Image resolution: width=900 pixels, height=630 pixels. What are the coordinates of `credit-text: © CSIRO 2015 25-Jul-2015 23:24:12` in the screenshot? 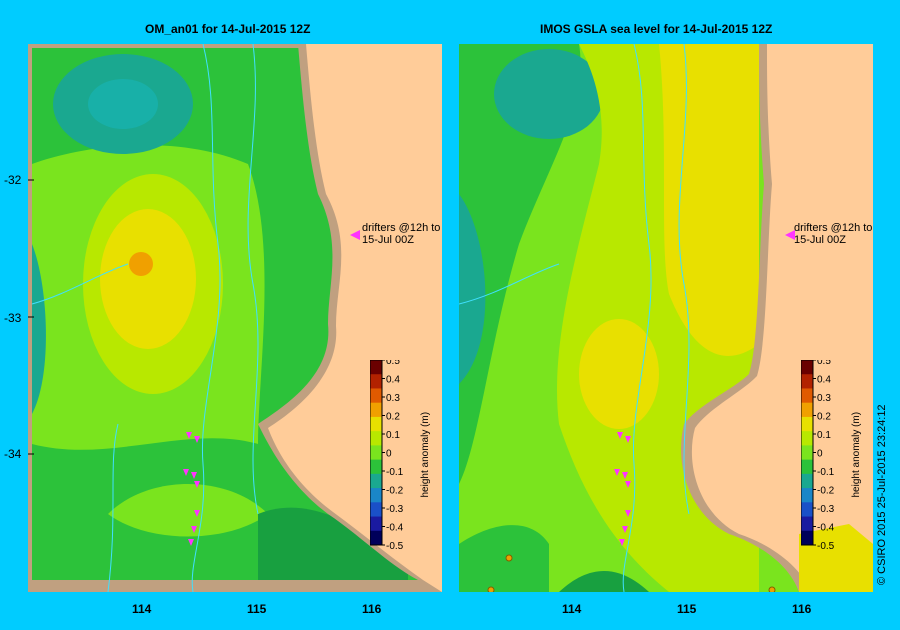 It's located at (884, 460).